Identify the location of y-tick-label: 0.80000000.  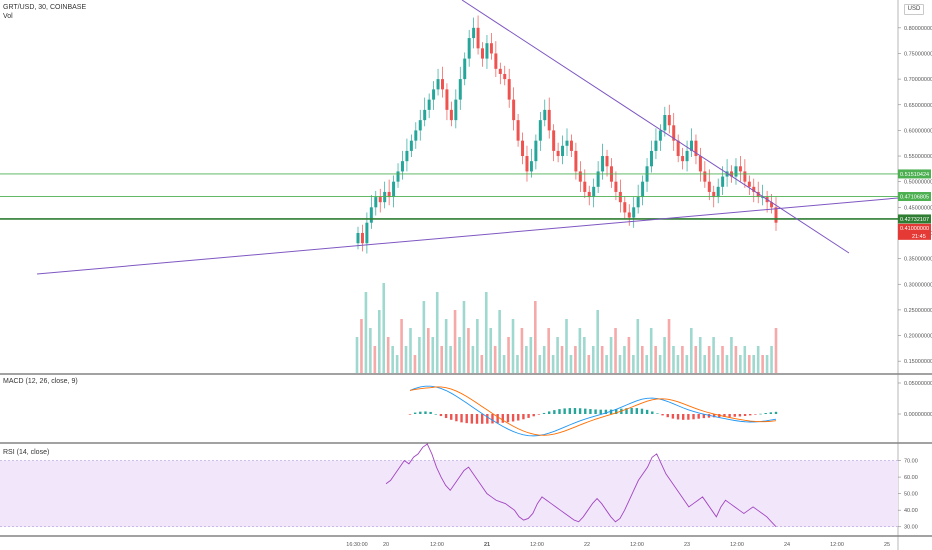
(918, 29).